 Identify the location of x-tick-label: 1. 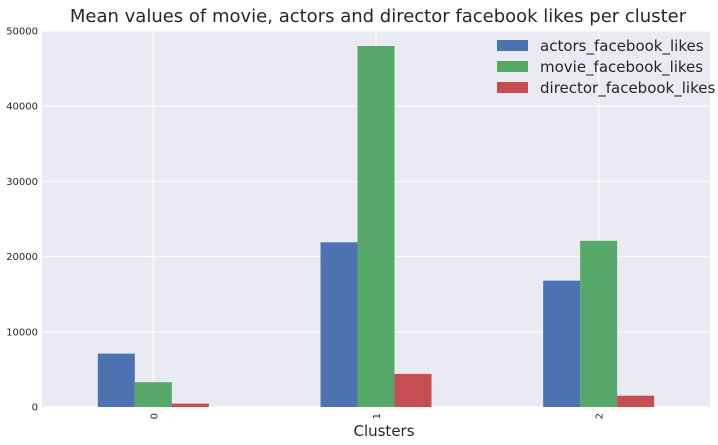
(377, 416).